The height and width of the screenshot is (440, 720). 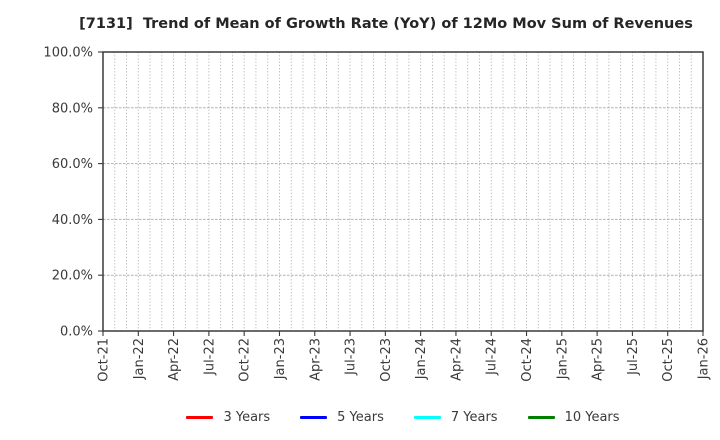 I want to click on x-tick-label: Oct-22, so click(x=245, y=360).